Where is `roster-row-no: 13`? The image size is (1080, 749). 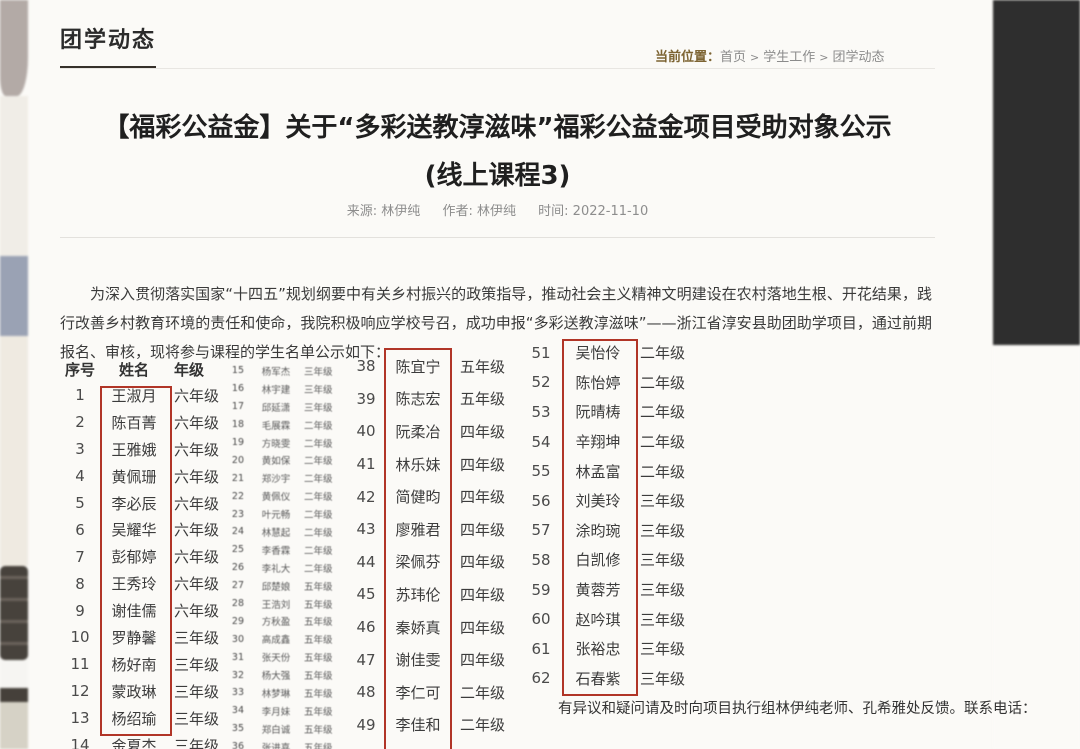
roster-row-no: 13 is located at coordinates (80, 718).